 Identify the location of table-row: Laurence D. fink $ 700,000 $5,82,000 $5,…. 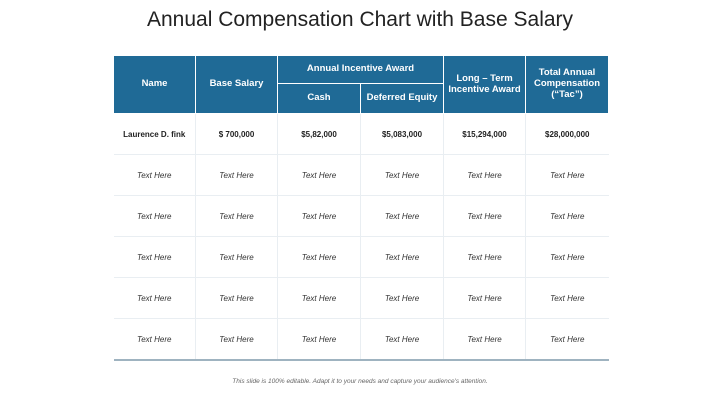
(361, 134).